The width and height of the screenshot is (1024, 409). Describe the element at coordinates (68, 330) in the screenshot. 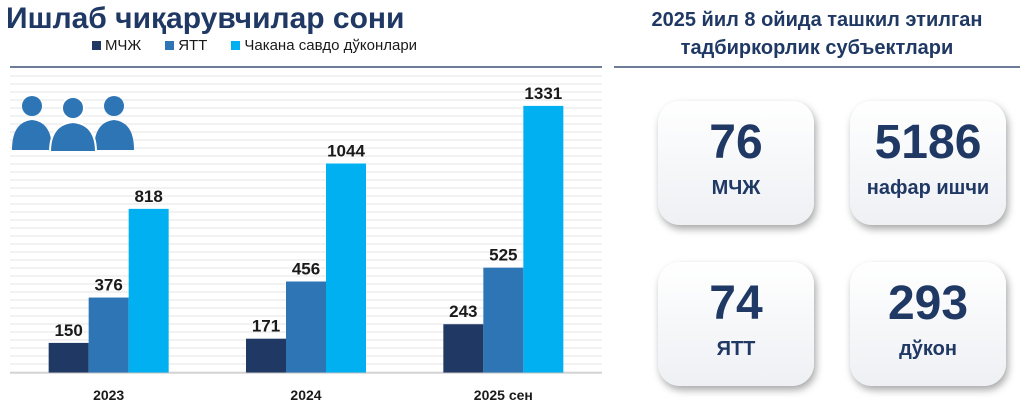

I see `data-label-0-0: 150` at that location.